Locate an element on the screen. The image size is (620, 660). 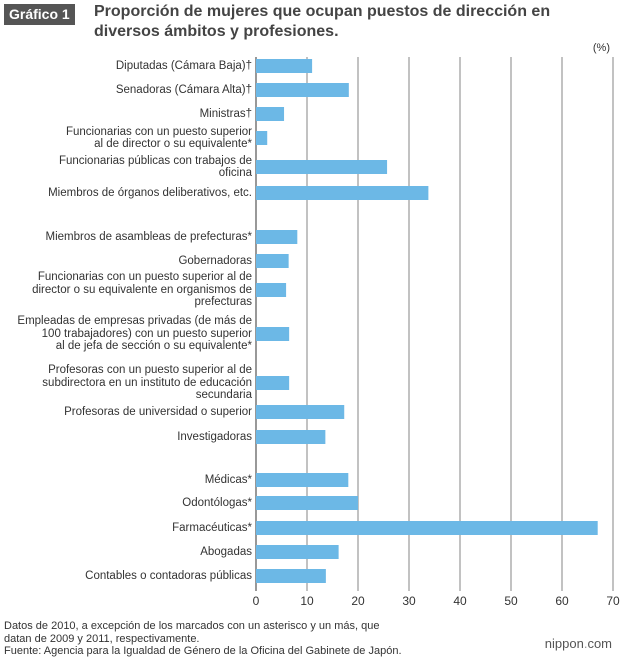
x-tick-label: 50 is located at coordinates (511, 601).